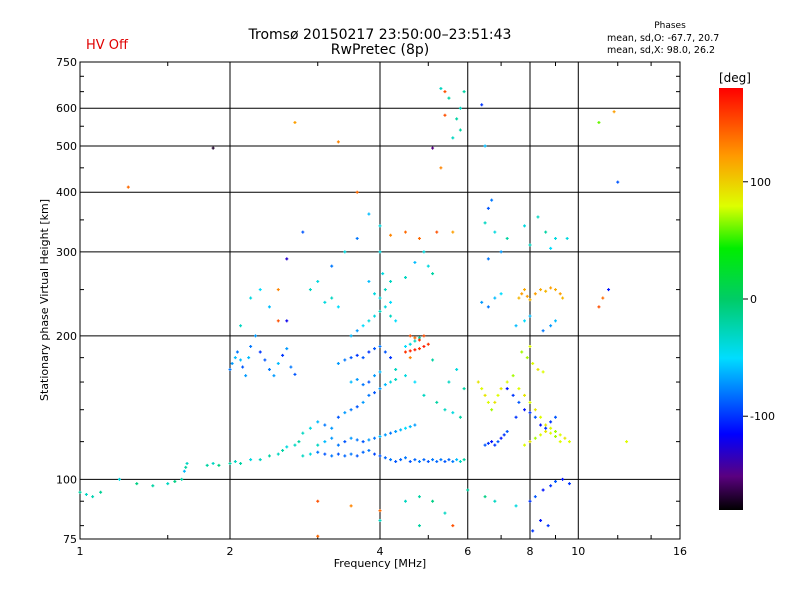  What do you see at coordinates (380, 563) in the screenshot?
I see `x-axis-label: Frequency [MHz]` at bounding box center [380, 563].